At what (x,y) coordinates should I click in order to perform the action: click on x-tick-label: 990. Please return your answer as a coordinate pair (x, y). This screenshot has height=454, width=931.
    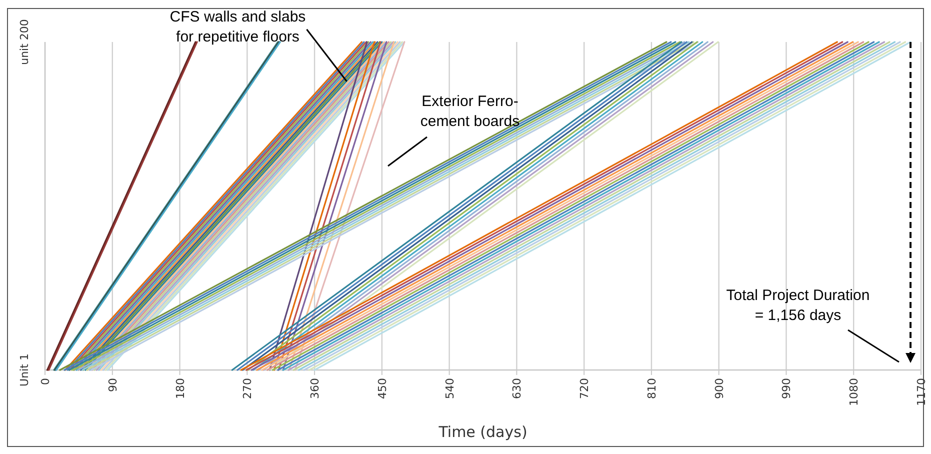
    Looking at the image, I should click on (787, 388).